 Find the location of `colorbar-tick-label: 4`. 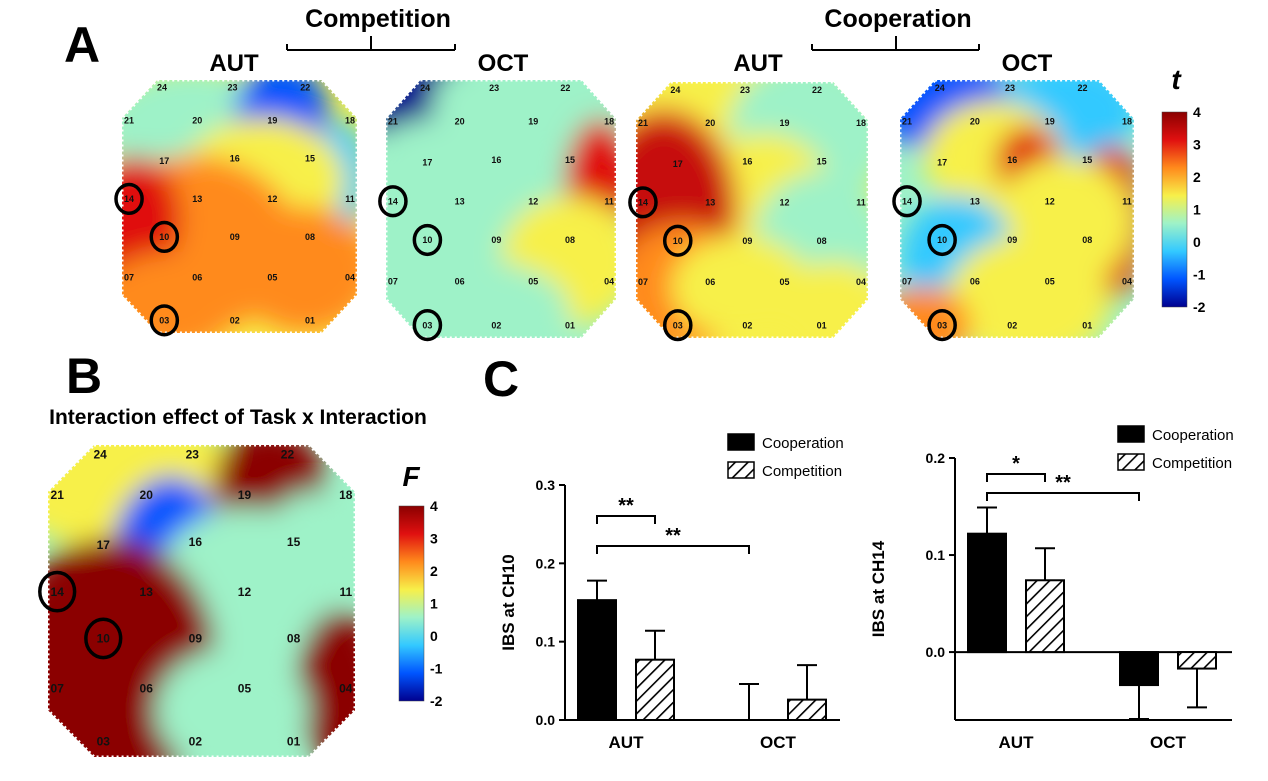

colorbar-tick-label: 4 is located at coordinates (1197, 112).